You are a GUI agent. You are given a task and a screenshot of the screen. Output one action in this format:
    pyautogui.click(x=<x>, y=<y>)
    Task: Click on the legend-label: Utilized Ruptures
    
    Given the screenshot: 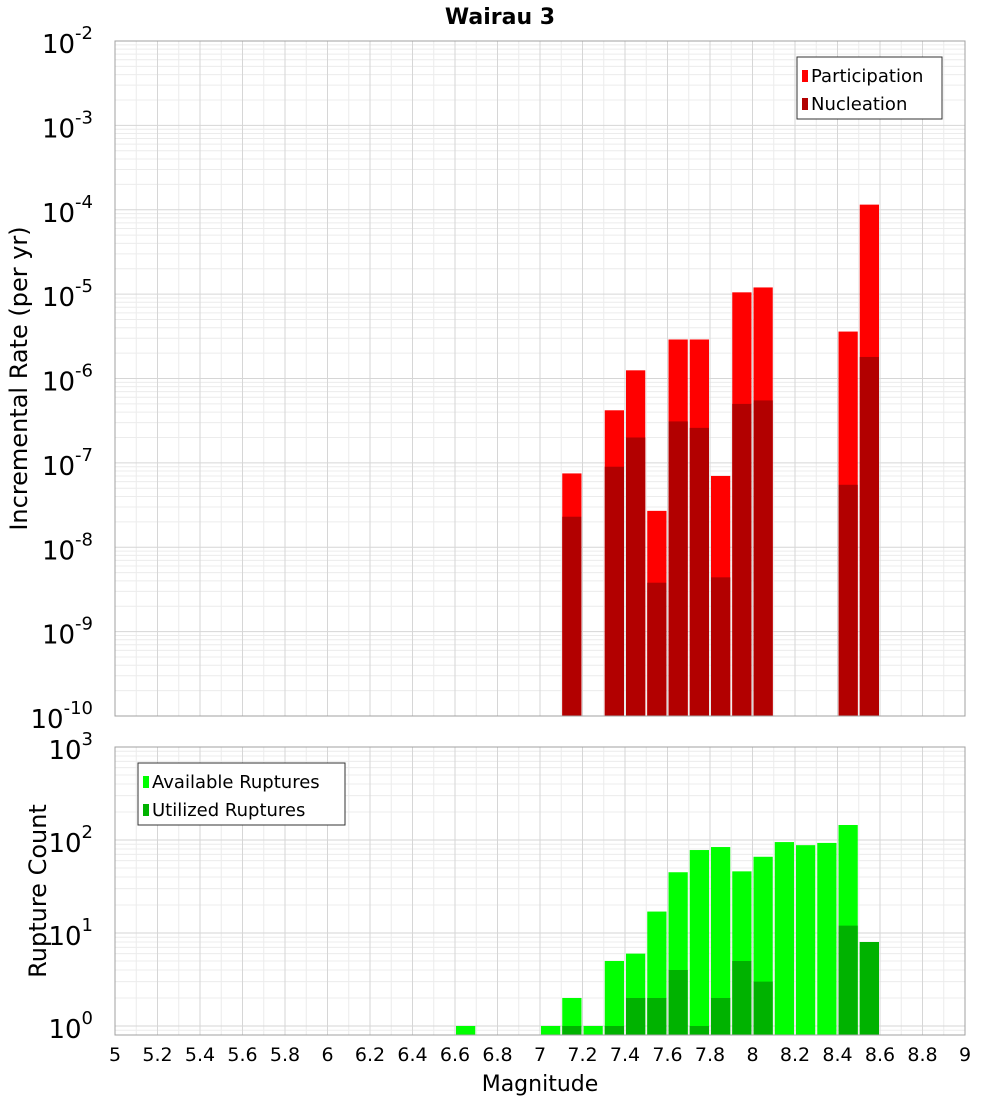 What is the action you would take?
    pyautogui.click(x=228, y=810)
    